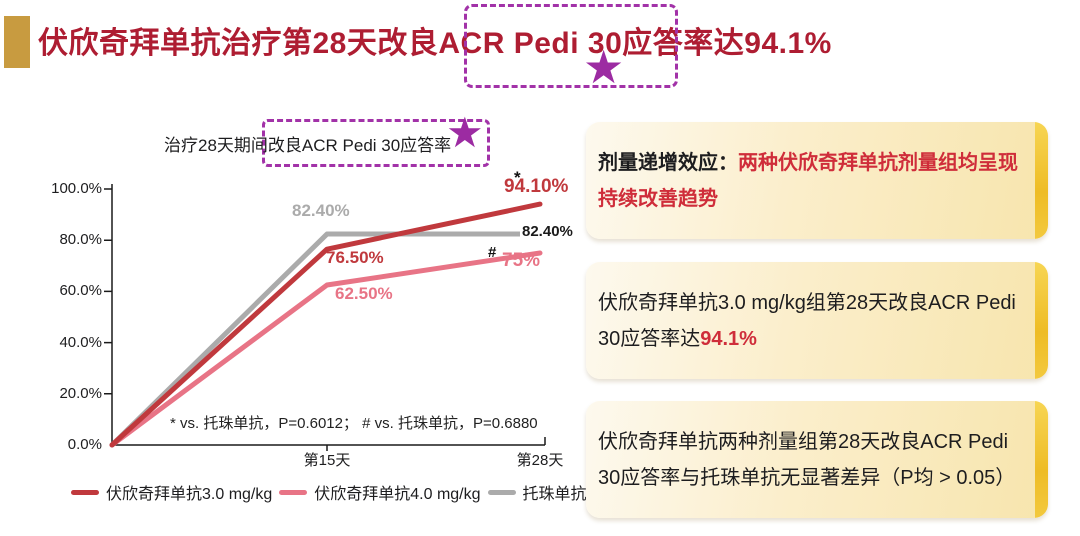 The width and height of the screenshot is (1080, 536). Describe the element at coordinates (554, 494) in the screenshot. I see `legend-label-tocilizumab: 托珠单抗` at that location.